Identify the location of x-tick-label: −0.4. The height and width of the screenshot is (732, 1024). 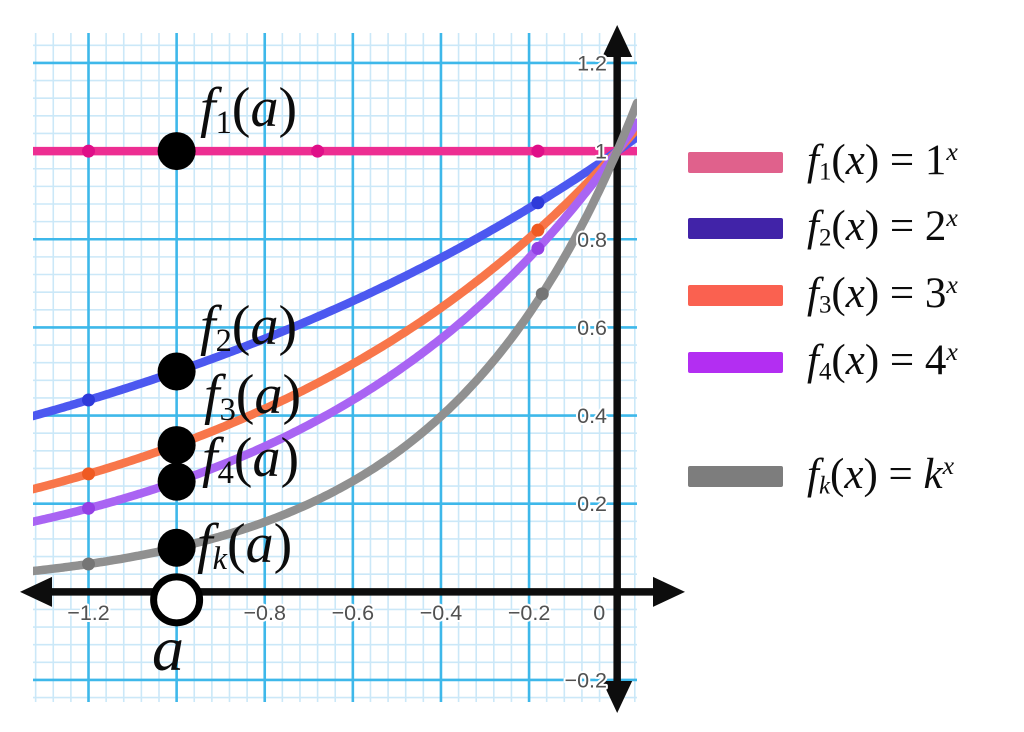
(441, 613).